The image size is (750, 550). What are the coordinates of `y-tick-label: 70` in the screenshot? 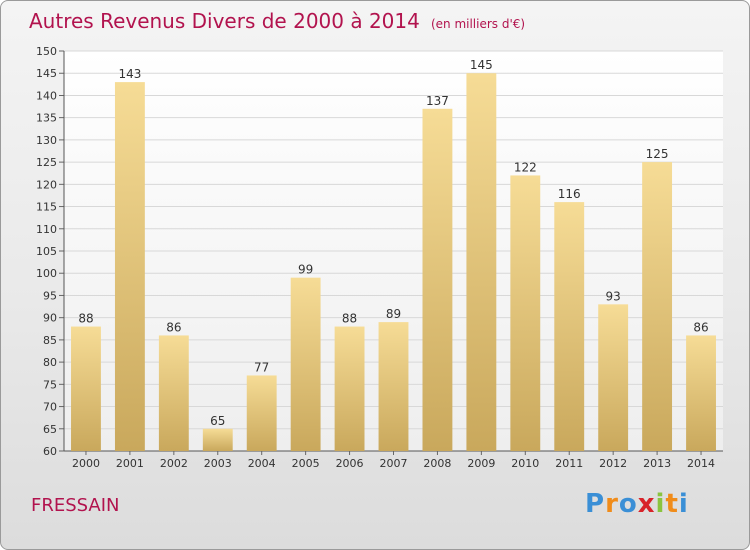 It's located at (50, 407).